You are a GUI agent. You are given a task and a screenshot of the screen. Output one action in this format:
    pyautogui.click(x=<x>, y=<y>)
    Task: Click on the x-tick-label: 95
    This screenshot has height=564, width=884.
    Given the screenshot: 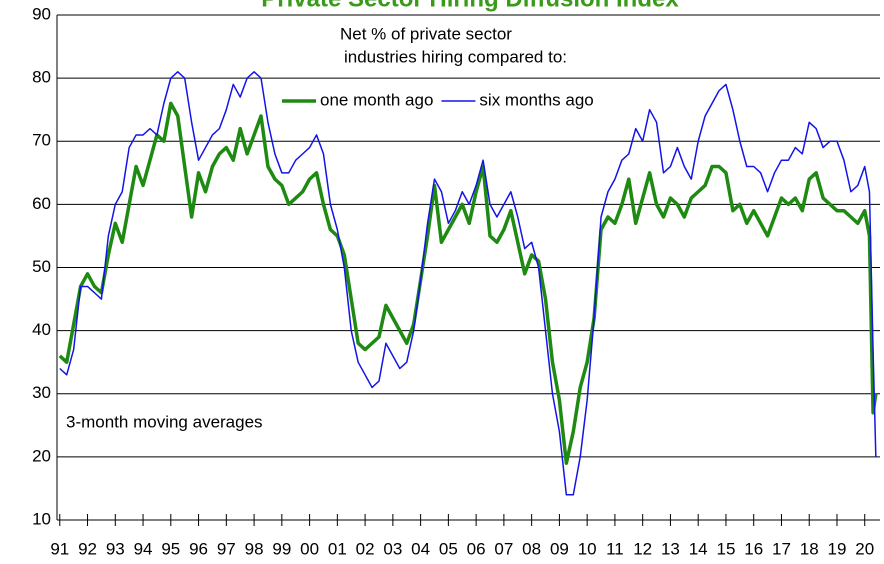 What is the action you would take?
    pyautogui.click(x=170, y=548)
    